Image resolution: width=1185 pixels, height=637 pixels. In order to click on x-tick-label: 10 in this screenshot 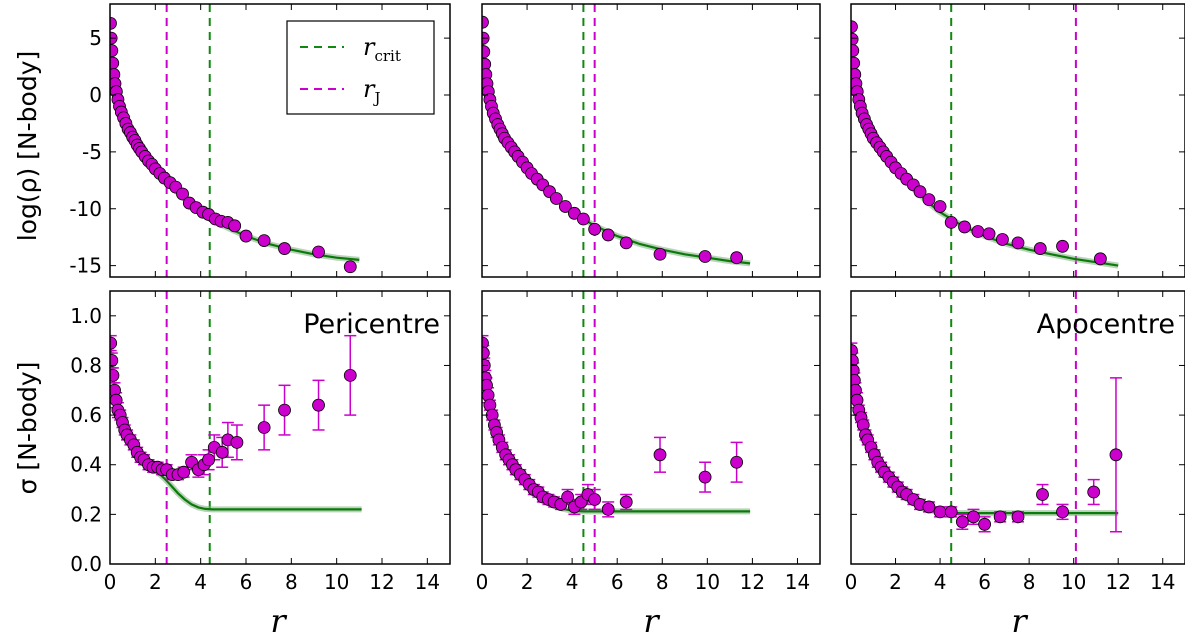, I will do `click(707, 582)`.